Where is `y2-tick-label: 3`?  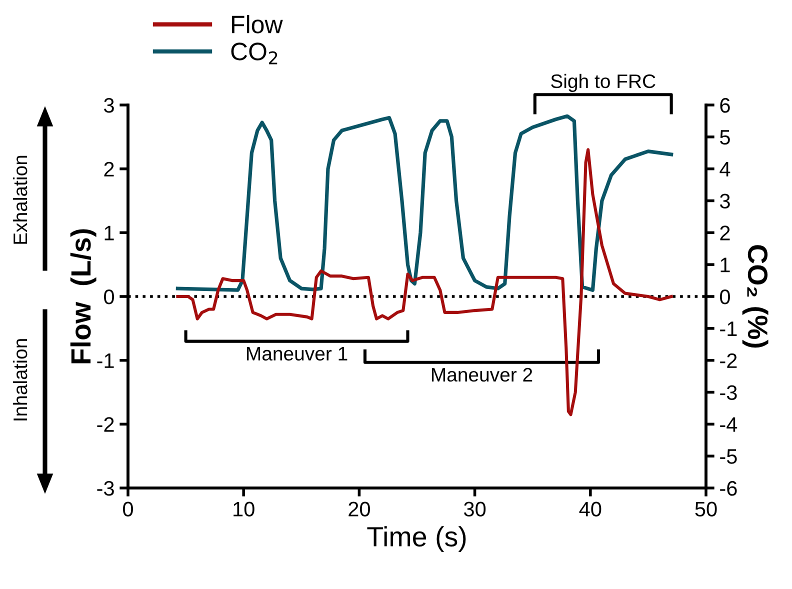 y2-tick-label: 3 is located at coordinates (725, 201).